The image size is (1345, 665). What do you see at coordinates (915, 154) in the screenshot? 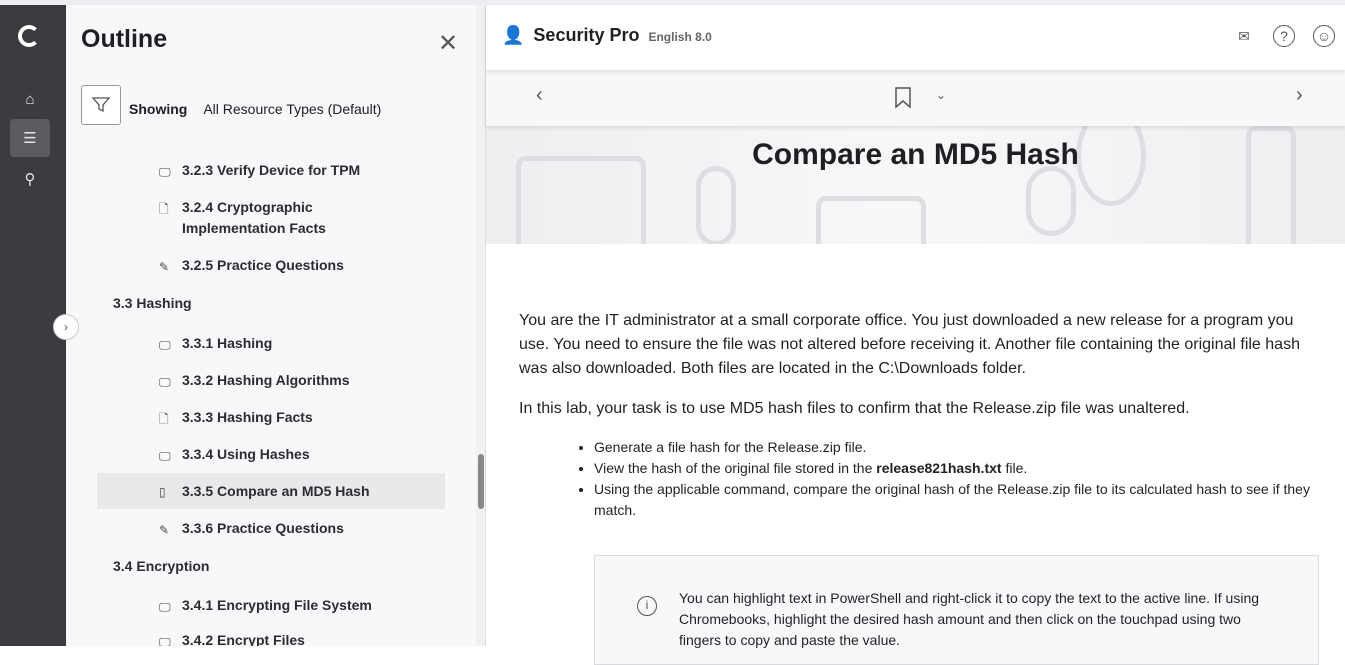
I see `page-title: Compare an MD5 Hash` at bounding box center [915, 154].